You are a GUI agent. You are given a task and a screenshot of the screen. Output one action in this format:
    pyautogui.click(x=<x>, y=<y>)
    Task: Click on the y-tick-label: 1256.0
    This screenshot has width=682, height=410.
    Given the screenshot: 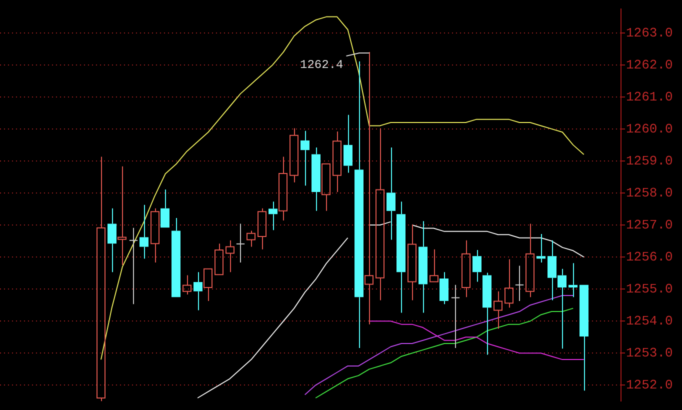 What is the action you would take?
    pyautogui.click(x=649, y=256)
    